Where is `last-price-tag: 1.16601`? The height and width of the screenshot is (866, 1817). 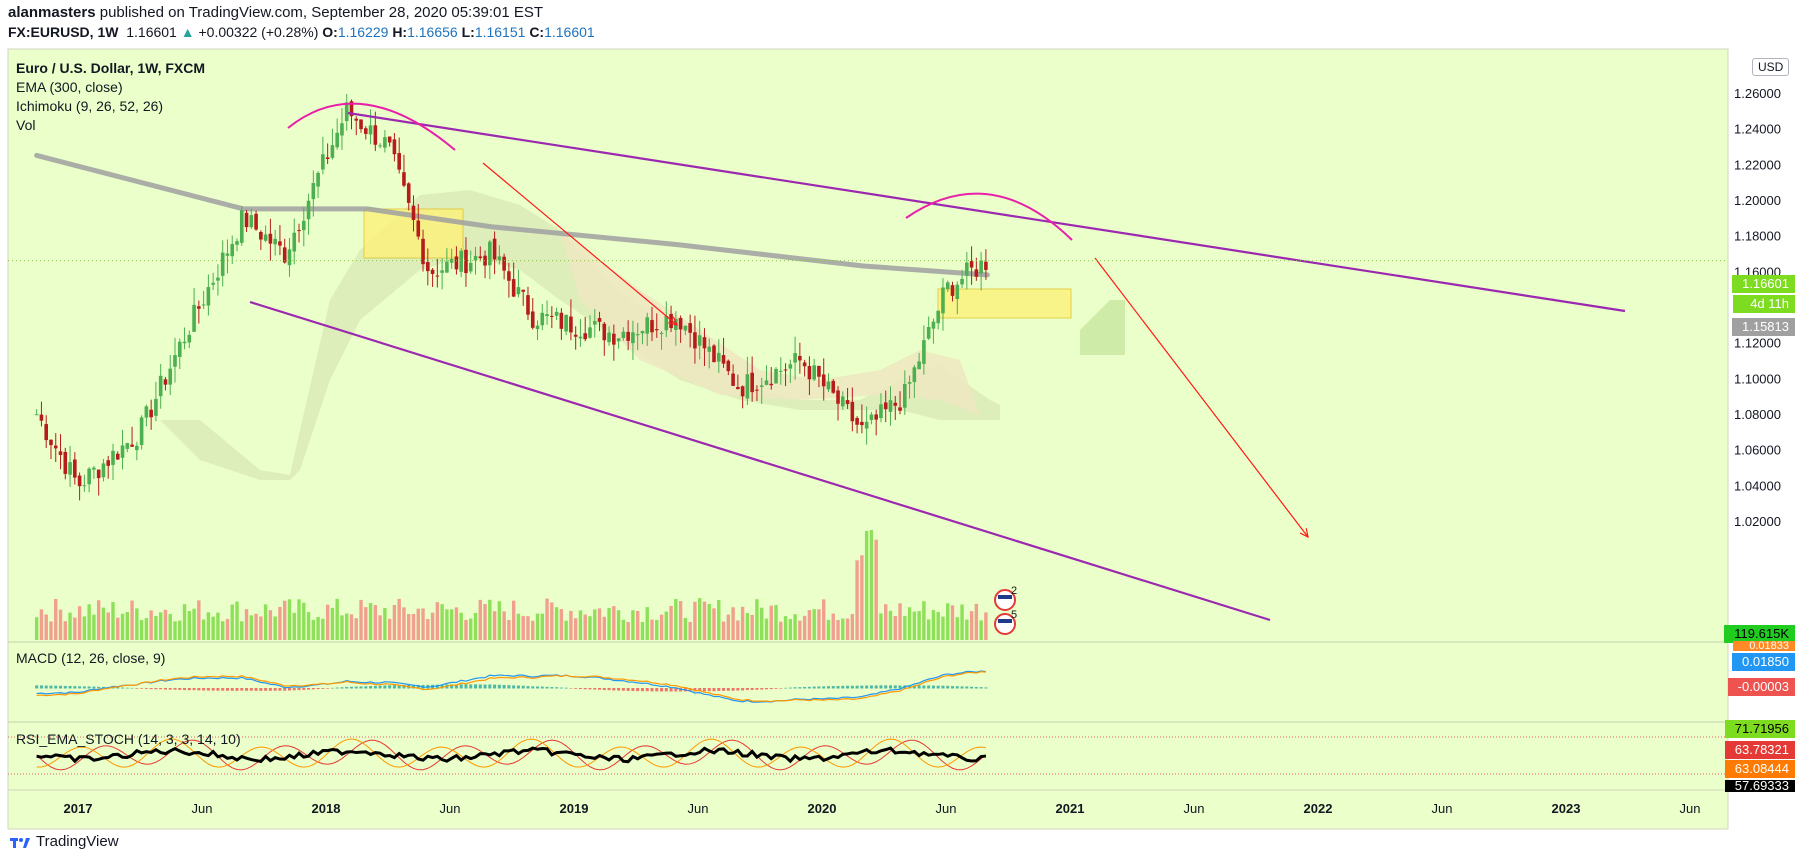 last-price-tag: 1.16601 is located at coordinates (1763, 284).